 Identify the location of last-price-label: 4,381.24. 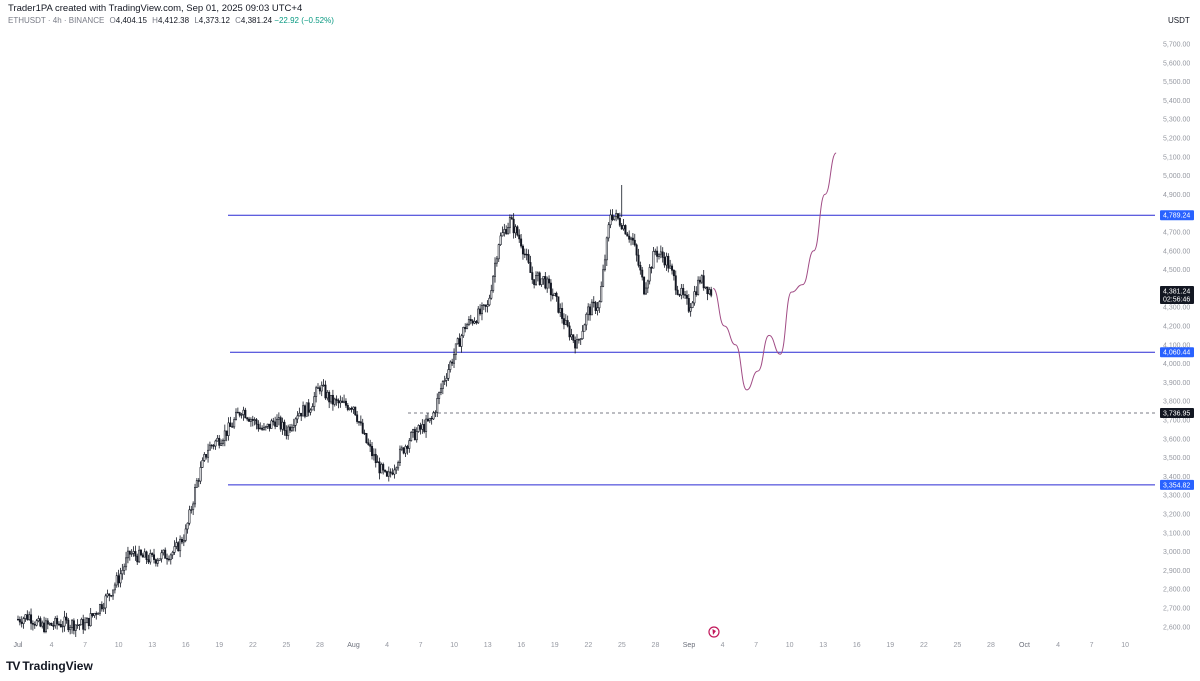
(1176, 291).